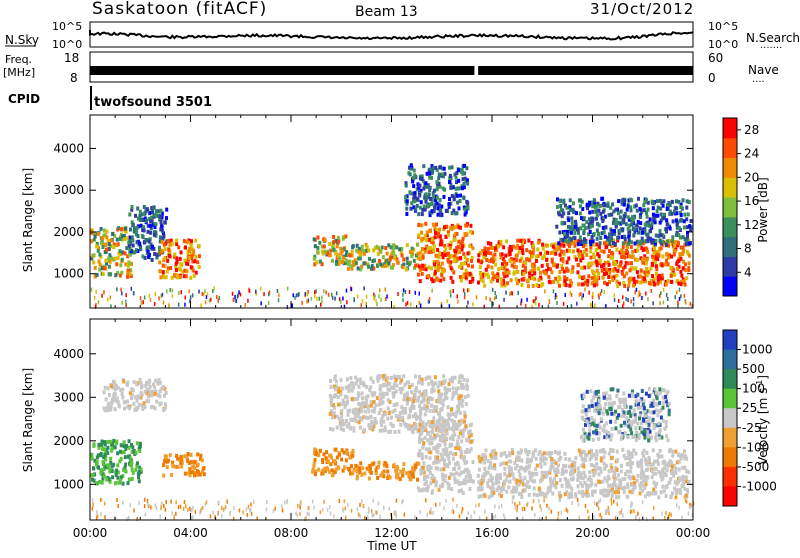 This screenshot has height=558, width=800. What do you see at coordinates (730, 148) in the screenshot?
I see `power-colorbar-segment` at bounding box center [730, 148].